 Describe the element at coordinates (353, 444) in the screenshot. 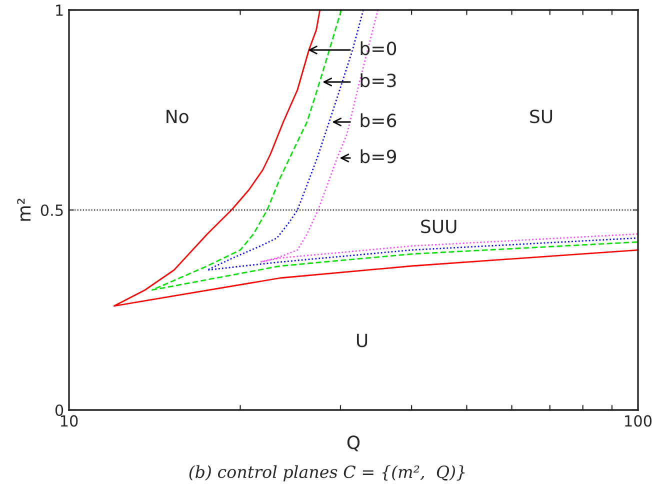

I see `x-axis-title: Q` at that location.